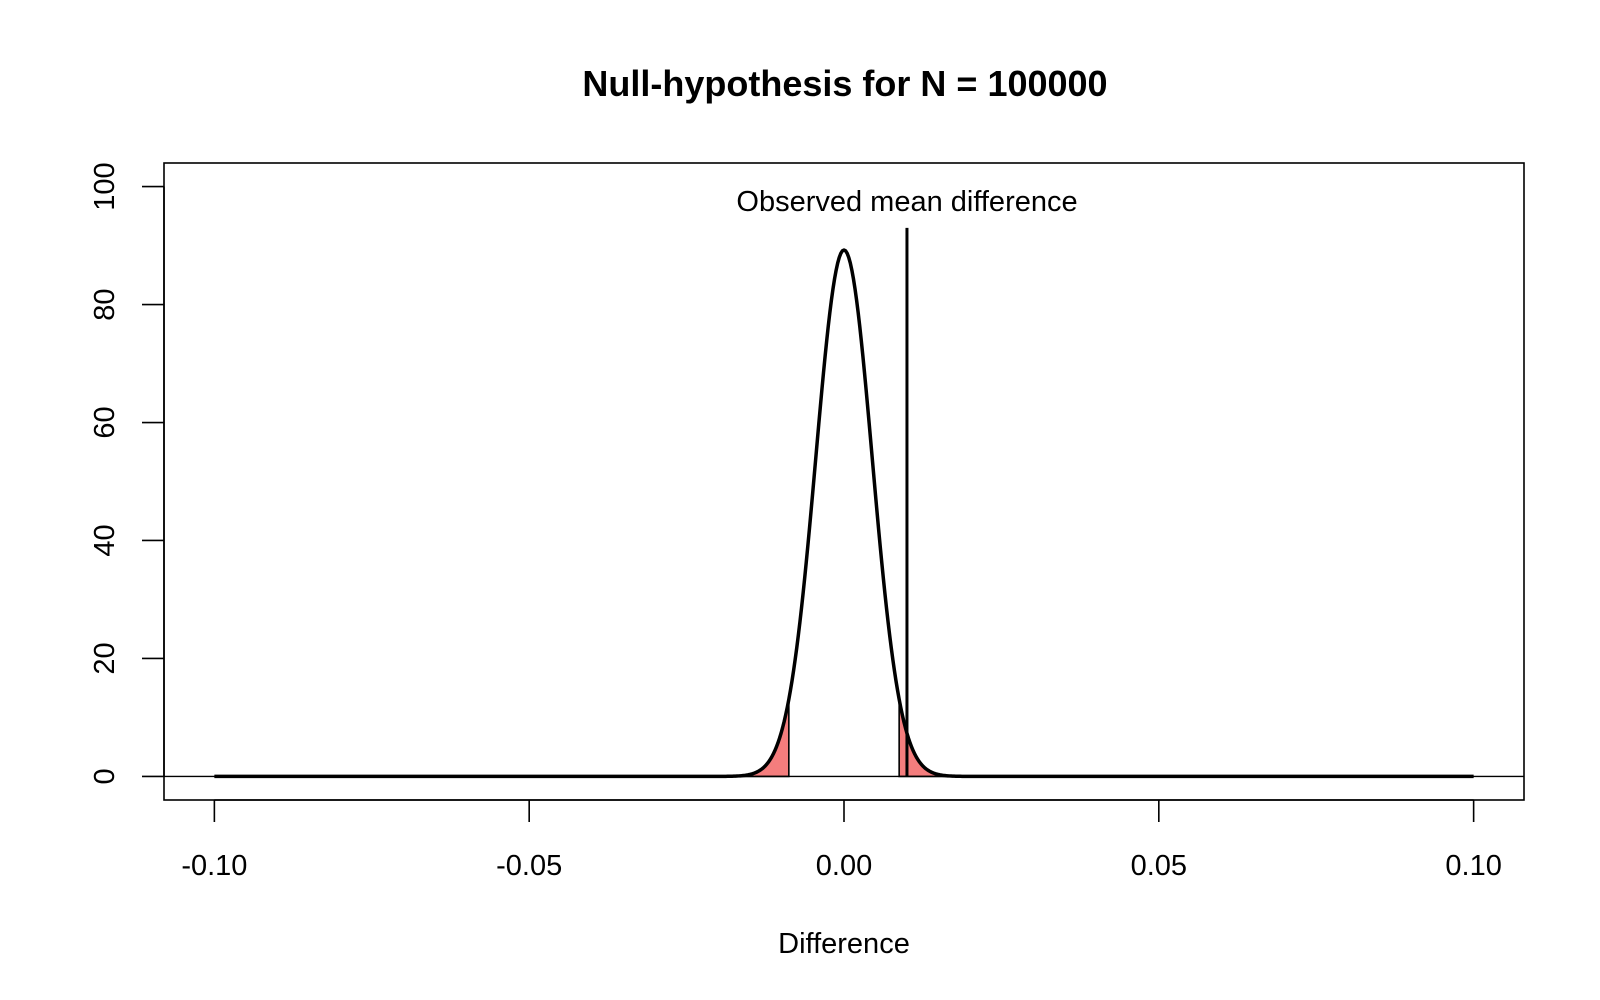 The image size is (1600, 1000). I want to click on x-axis: -0.10 -0.05 0.00 0.05 0.10, so click(841, 840).